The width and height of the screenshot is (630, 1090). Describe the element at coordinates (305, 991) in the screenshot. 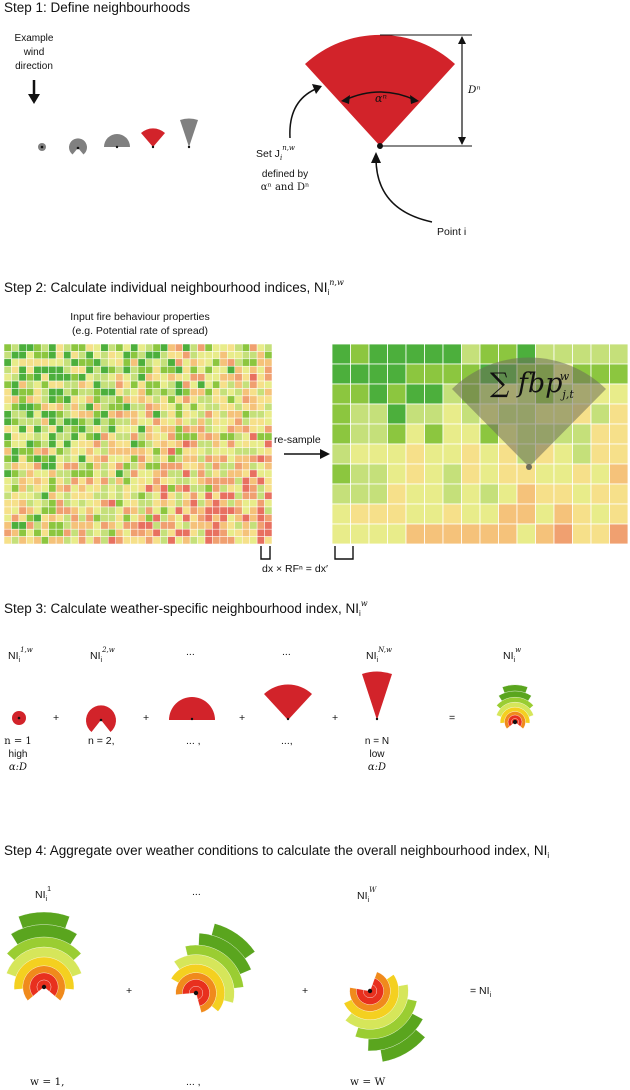

I see `step4-op-2: +` at that location.